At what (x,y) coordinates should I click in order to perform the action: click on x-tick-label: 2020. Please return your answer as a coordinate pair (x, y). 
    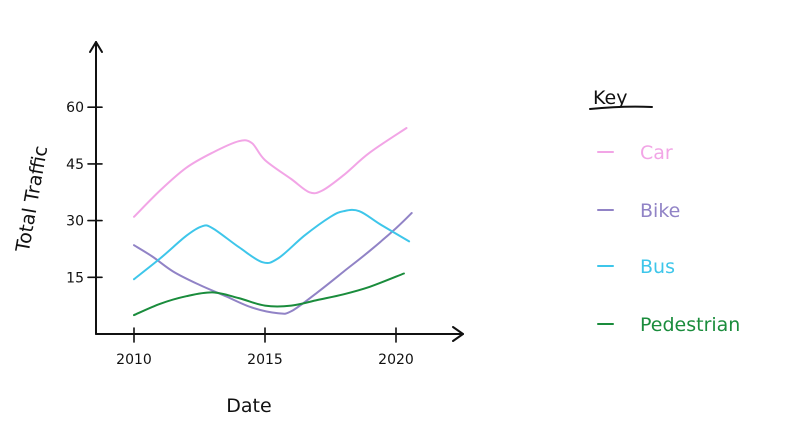
    Looking at the image, I should click on (396, 360).